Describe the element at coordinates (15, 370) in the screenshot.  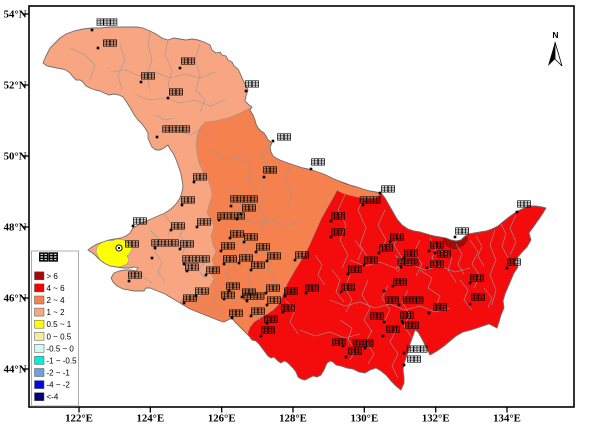
I see `svg-text: 44°N` at that location.